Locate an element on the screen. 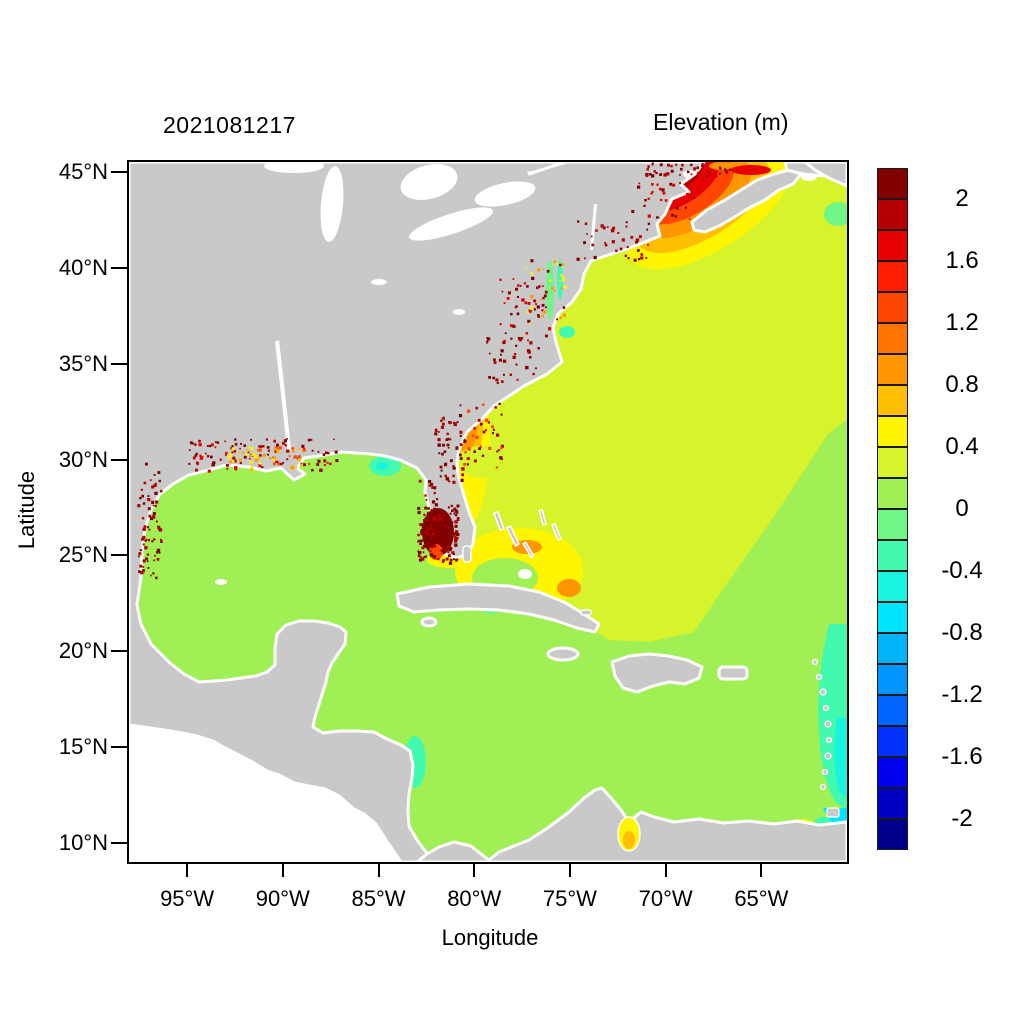 The image size is (1024, 1024). colorbar-tick-label: 1.6 is located at coordinates (962, 260).